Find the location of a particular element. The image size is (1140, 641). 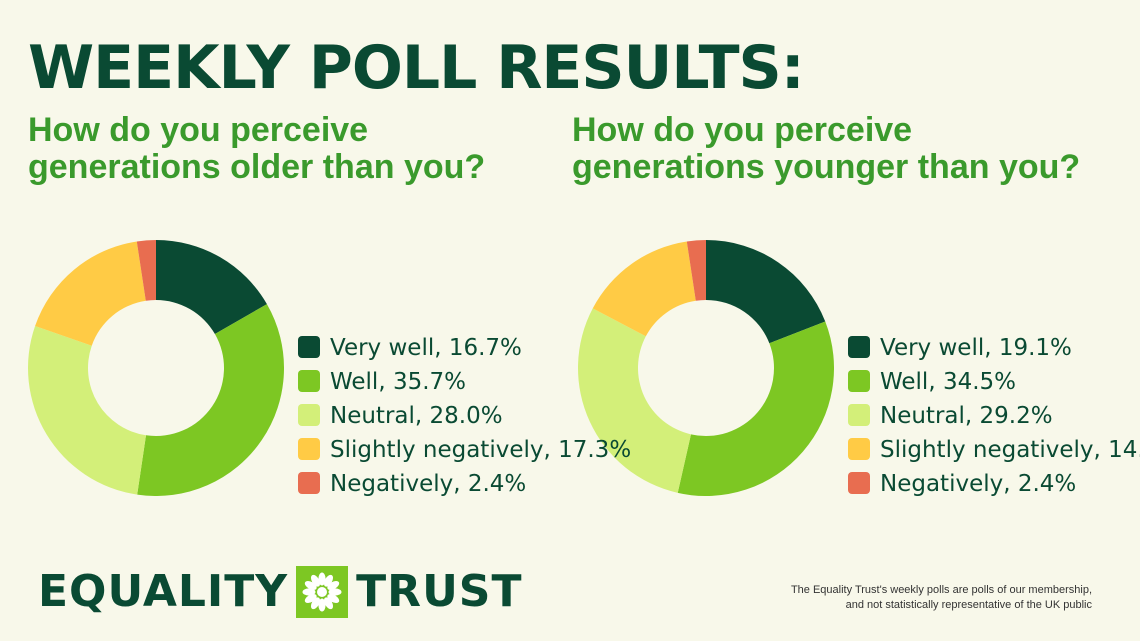

legend-item: Neutral, 29.2% is located at coordinates (994, 418).